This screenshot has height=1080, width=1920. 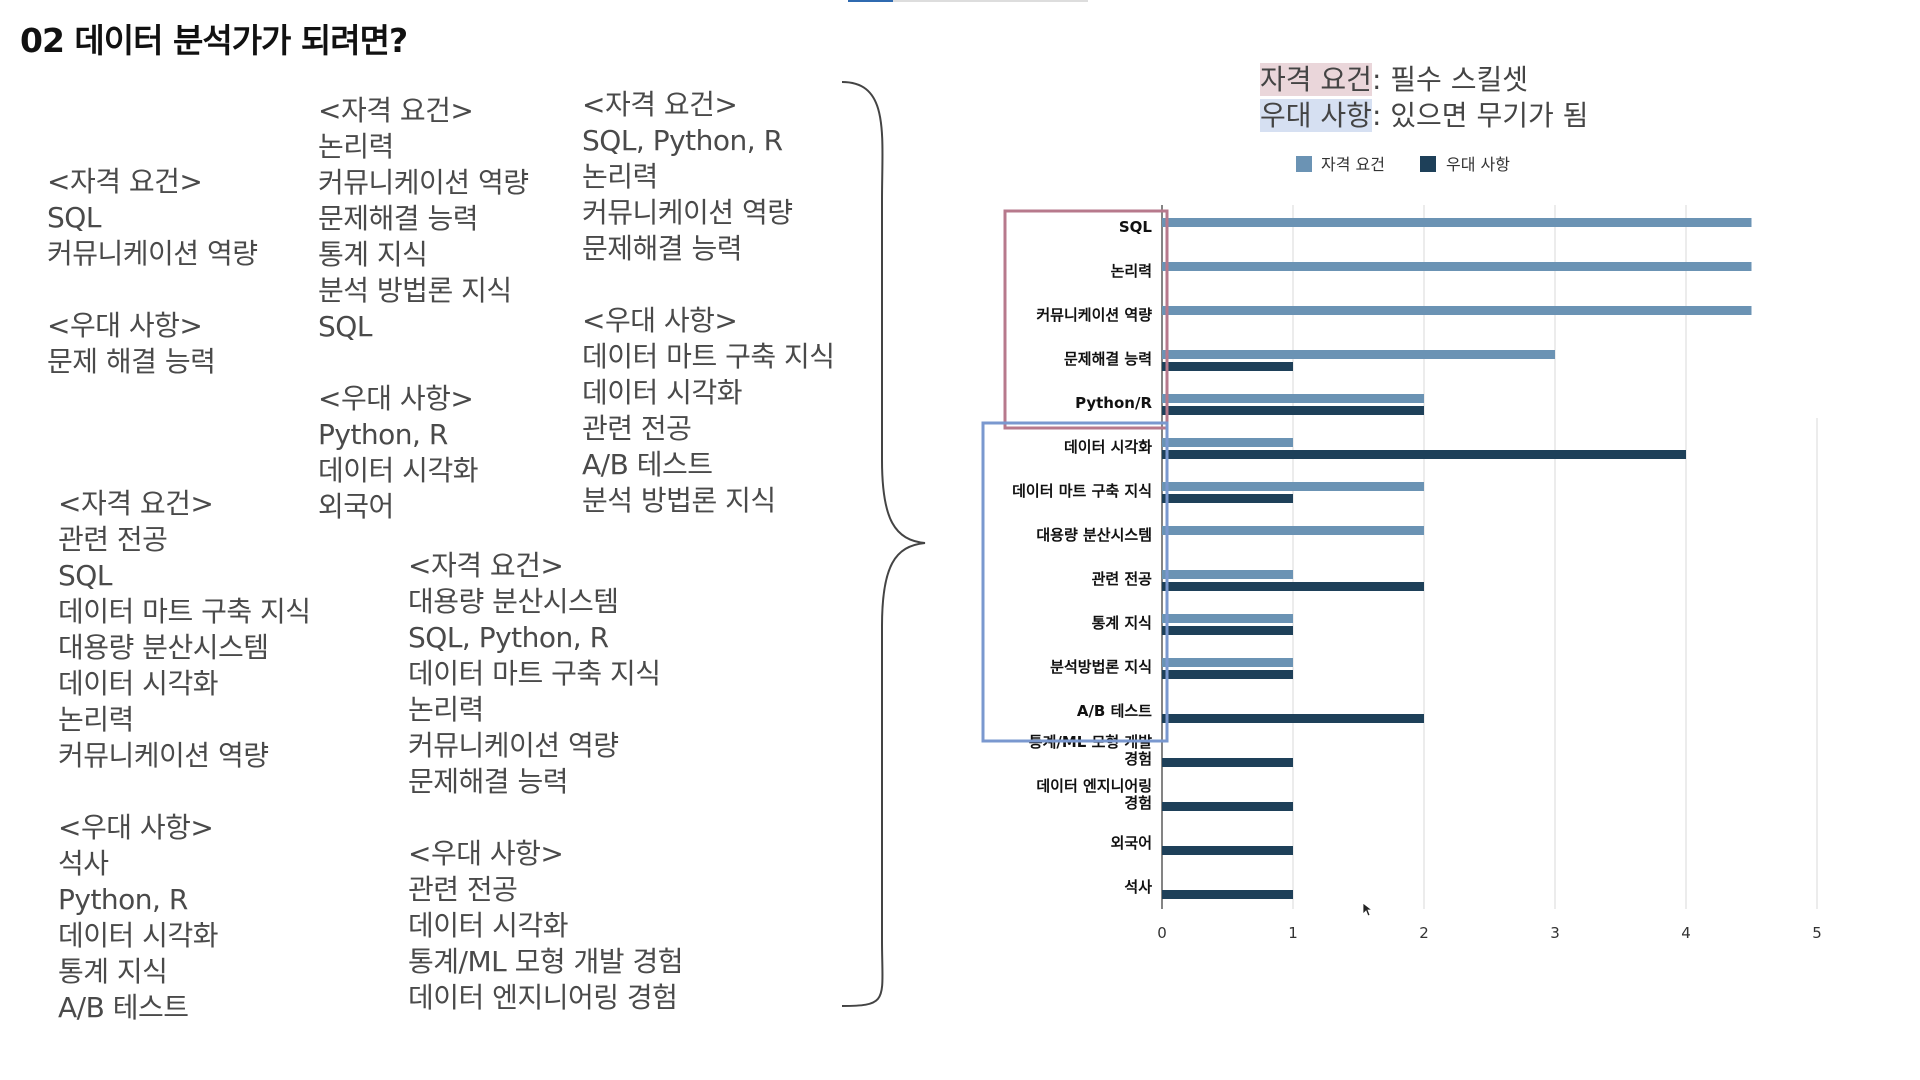 What do you see at coordinates (83, 863) in the screenshot?
I see `block-item: 석사` at bounding box center [83, 863].